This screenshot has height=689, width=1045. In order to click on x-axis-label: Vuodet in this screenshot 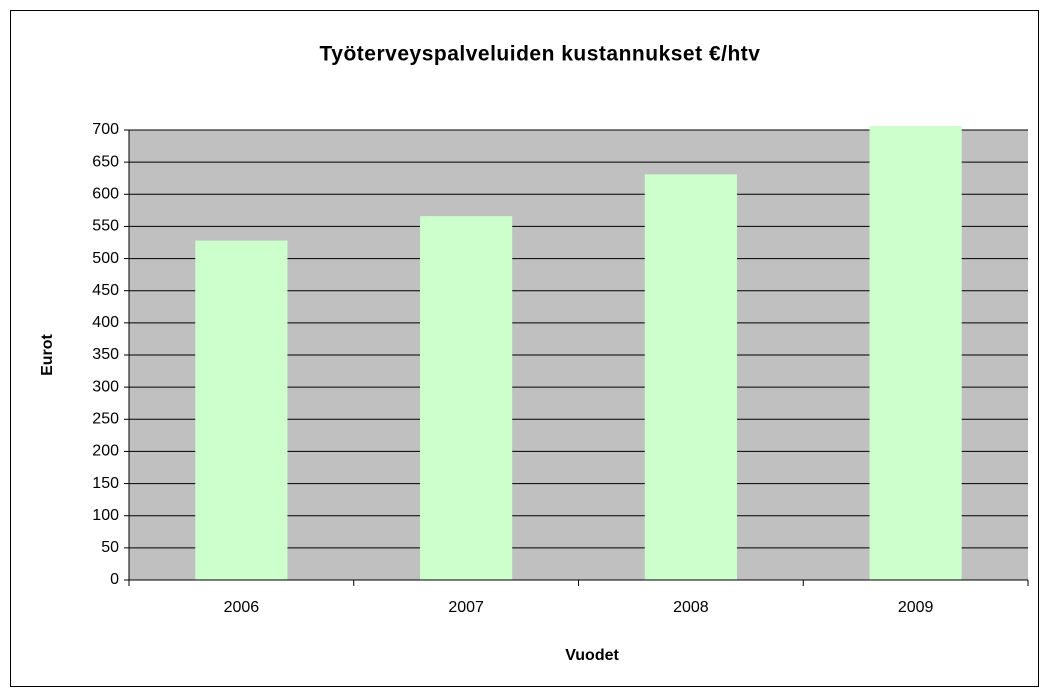, I will do `click(592, 655)`.